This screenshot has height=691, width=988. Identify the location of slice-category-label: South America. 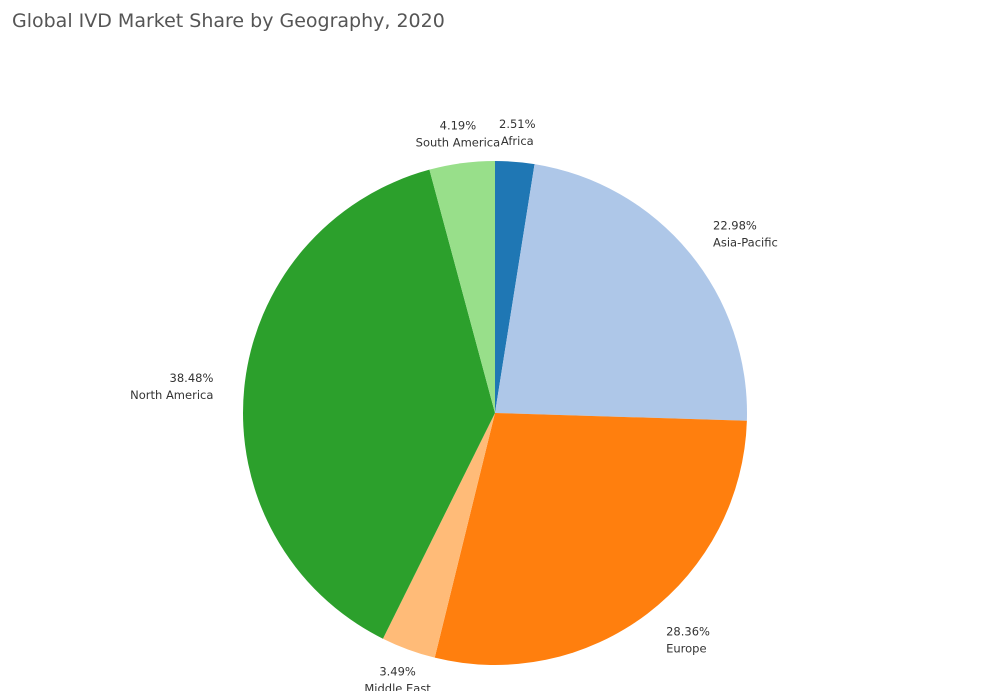
(458, 142).